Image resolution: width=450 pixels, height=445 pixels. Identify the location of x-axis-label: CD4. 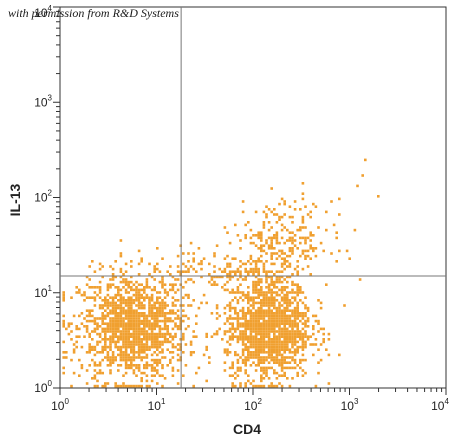
(247, 429).